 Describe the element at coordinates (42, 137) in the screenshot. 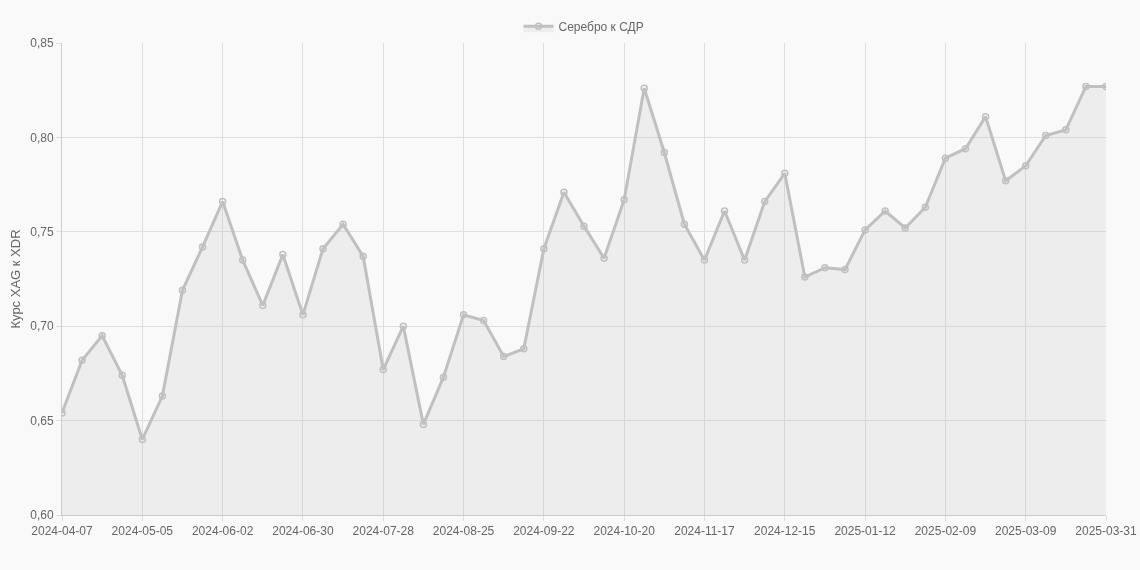

I see `y-tick-label: 0,80` at that location.